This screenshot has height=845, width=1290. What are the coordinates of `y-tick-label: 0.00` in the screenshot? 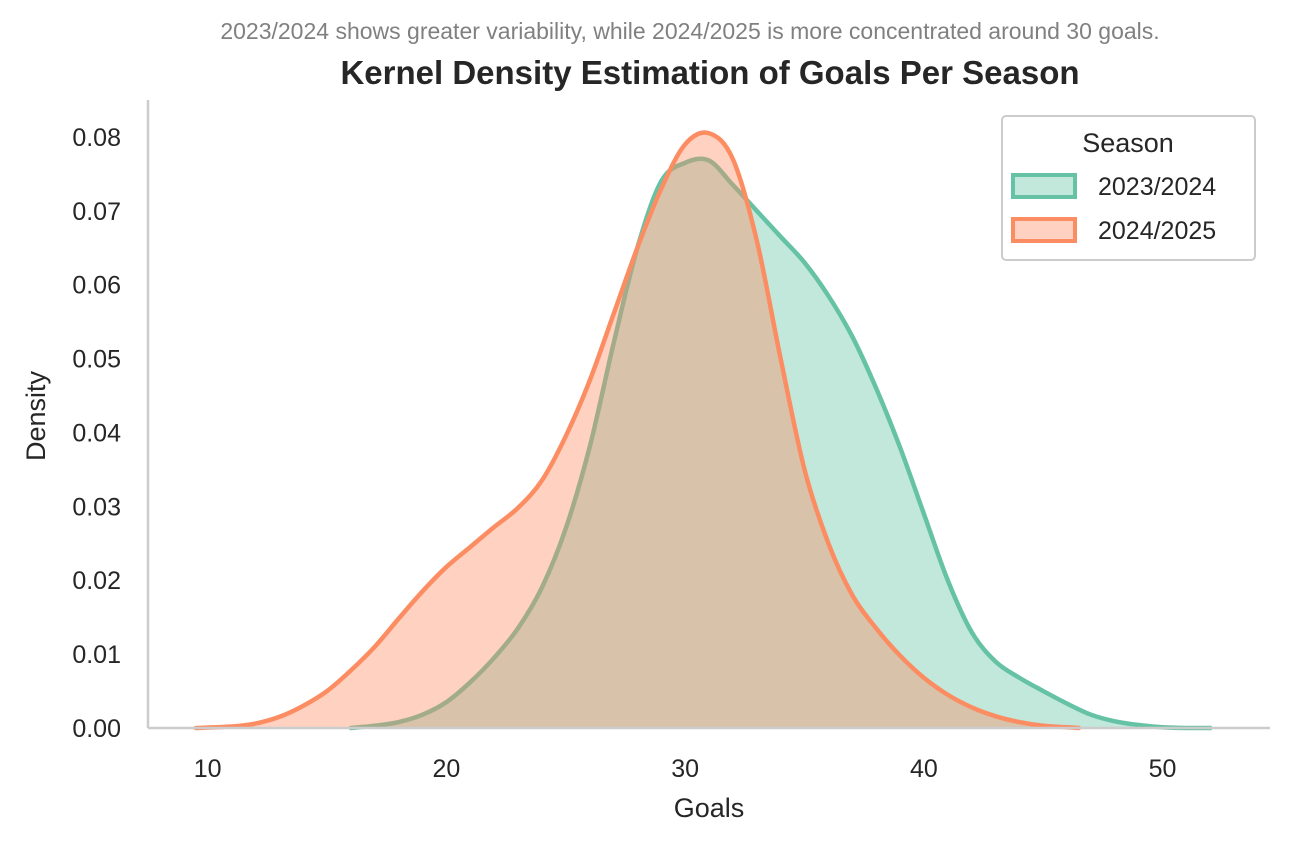 It's located at (96, 729).